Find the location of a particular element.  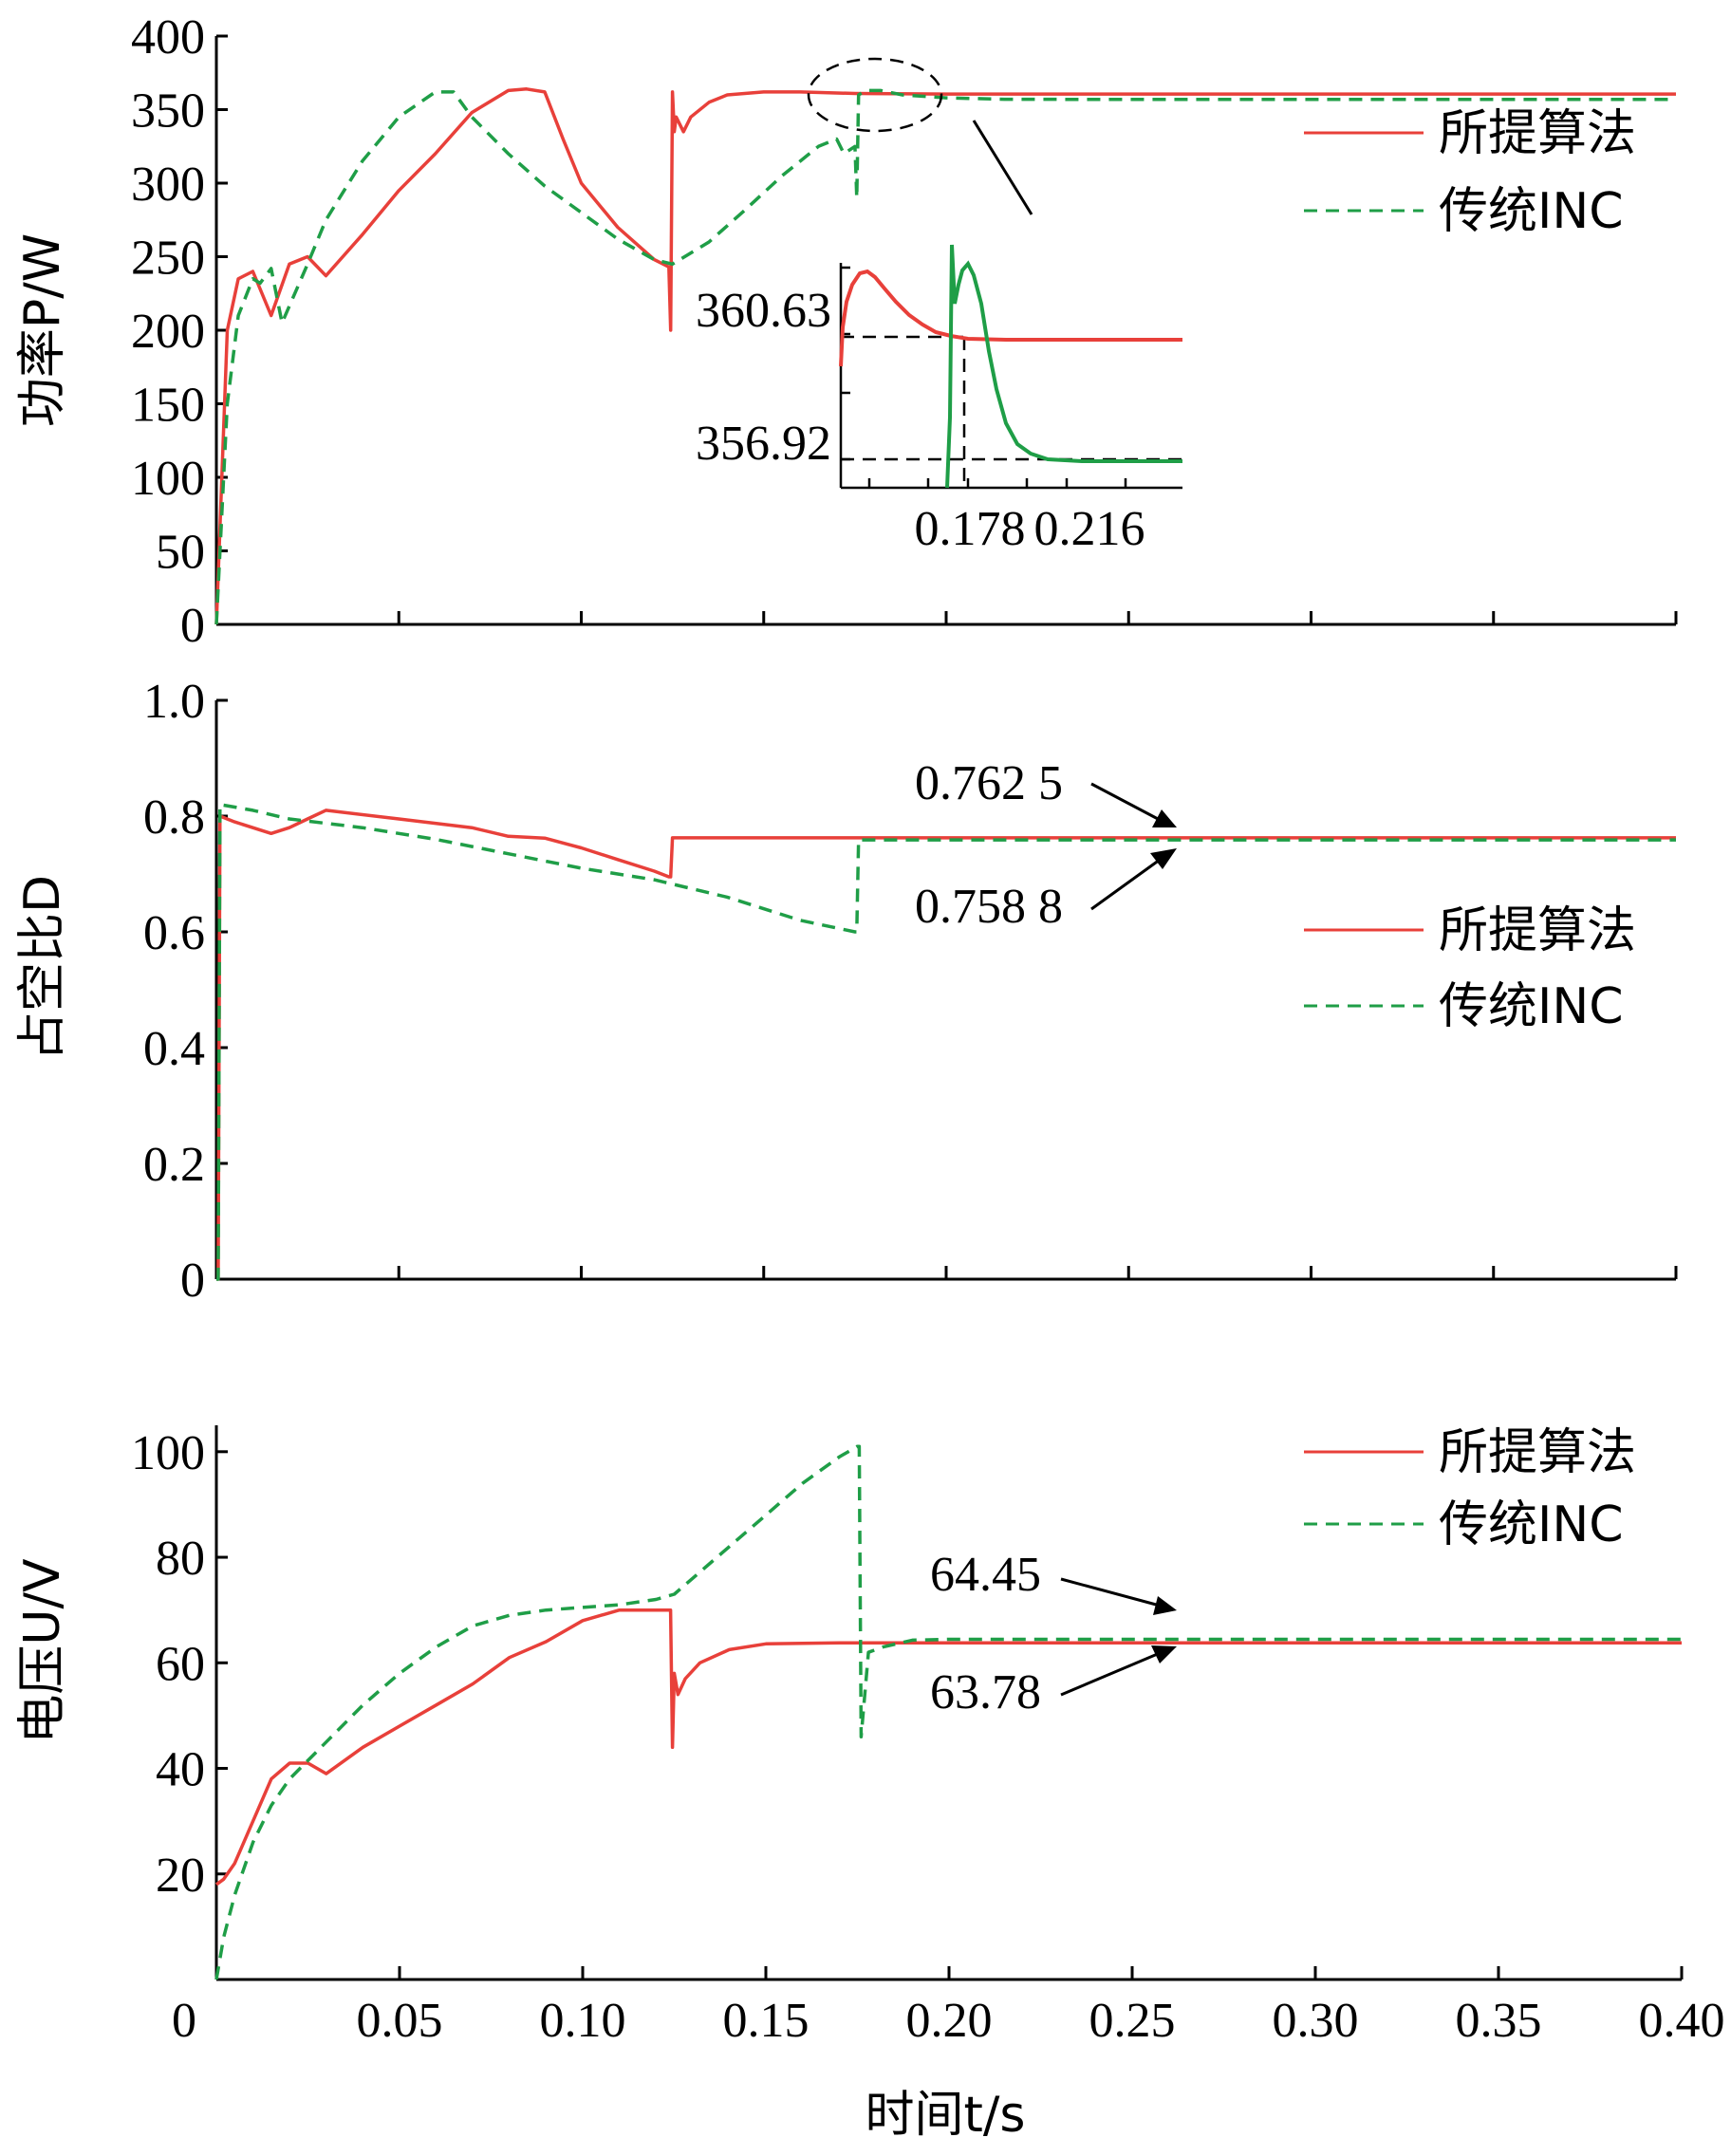

voltage-arrowhead-traditional is located at coordinates (1165, 1605).